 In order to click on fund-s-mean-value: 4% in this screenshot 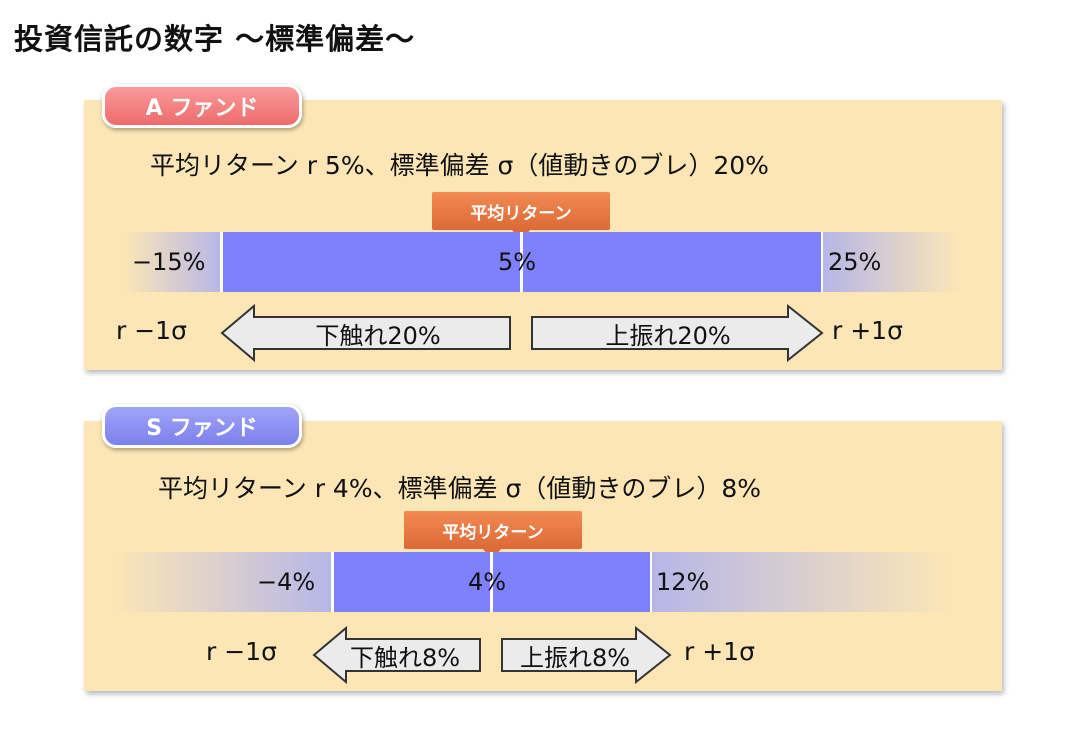, I will do `click(487, 582)`.